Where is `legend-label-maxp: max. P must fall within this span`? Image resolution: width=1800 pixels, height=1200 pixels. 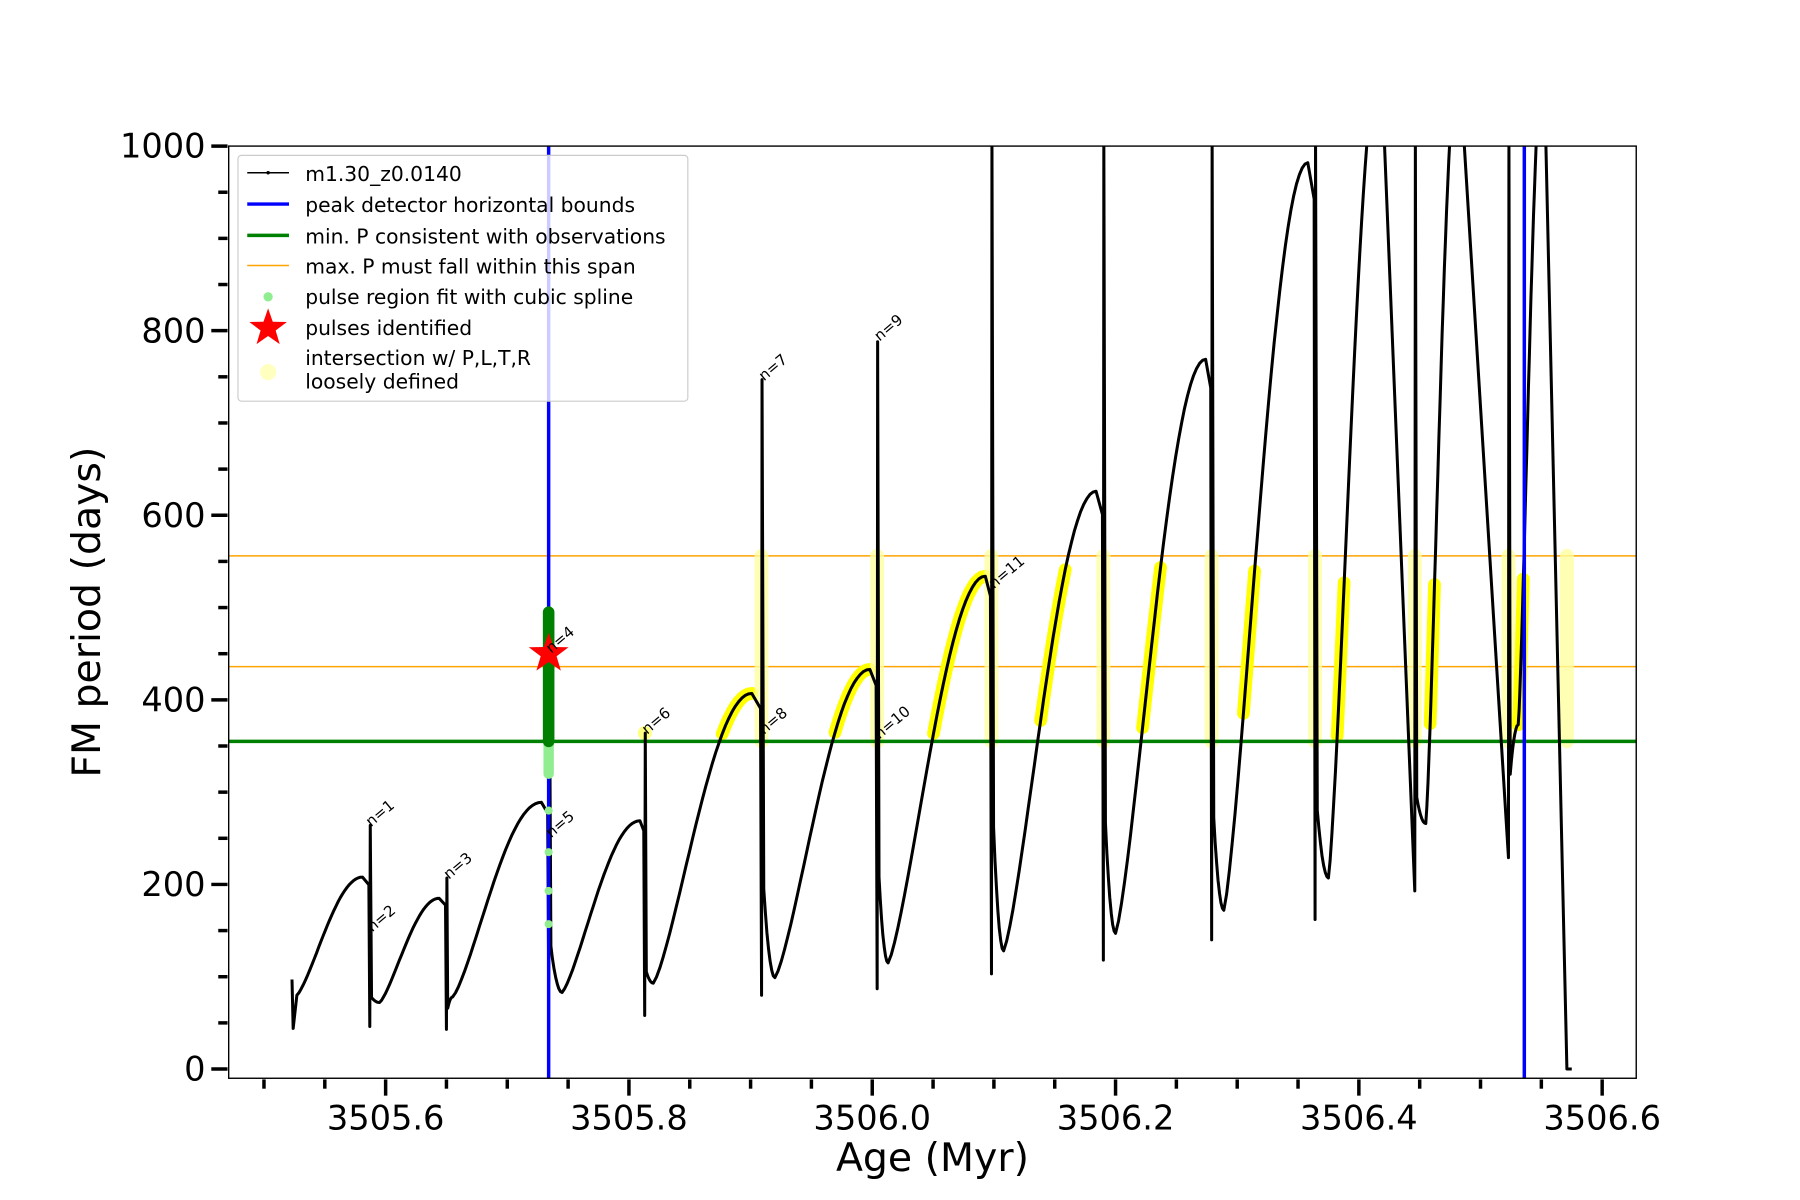
legend-label-maxp: max. P must fall within this span is located at coordinates (470, 267).